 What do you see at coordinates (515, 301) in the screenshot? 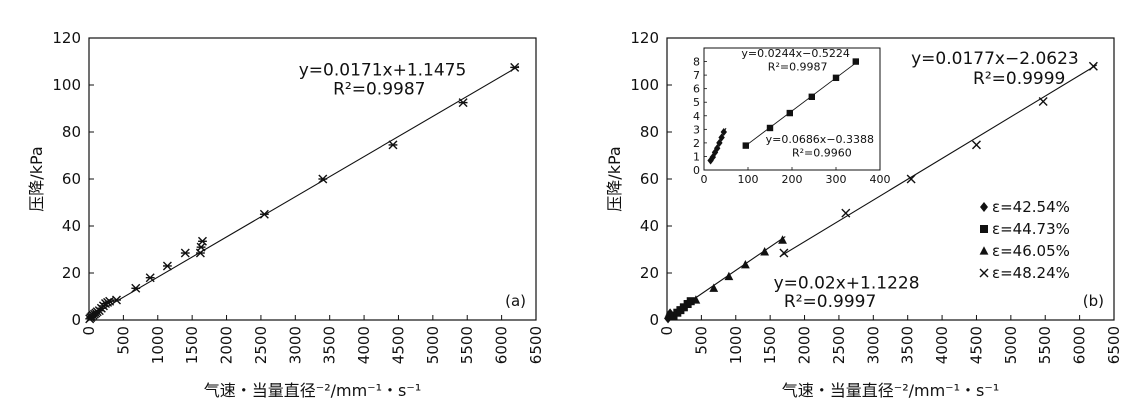
I see `panel-label: (a)` at bounding box center [515, 301].